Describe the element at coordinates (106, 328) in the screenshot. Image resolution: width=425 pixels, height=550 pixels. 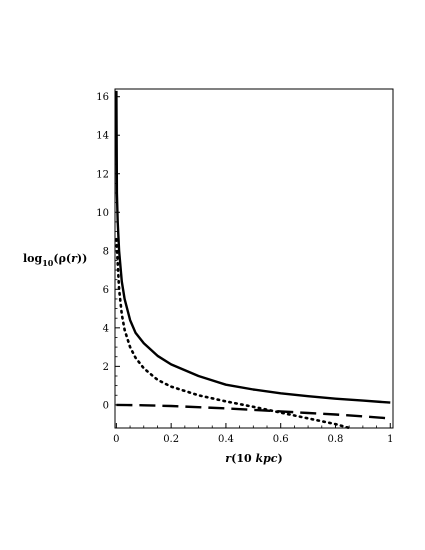
I see `y-tick-label: 4` at that location.